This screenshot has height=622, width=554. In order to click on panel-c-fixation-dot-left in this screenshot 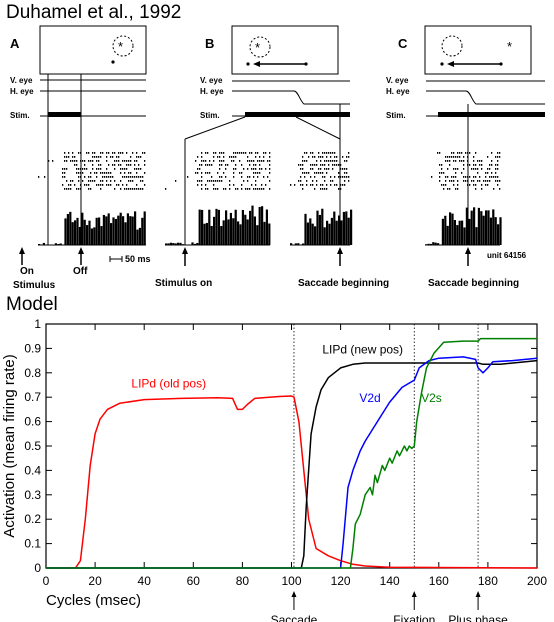, I will do `click(442, 64)`.